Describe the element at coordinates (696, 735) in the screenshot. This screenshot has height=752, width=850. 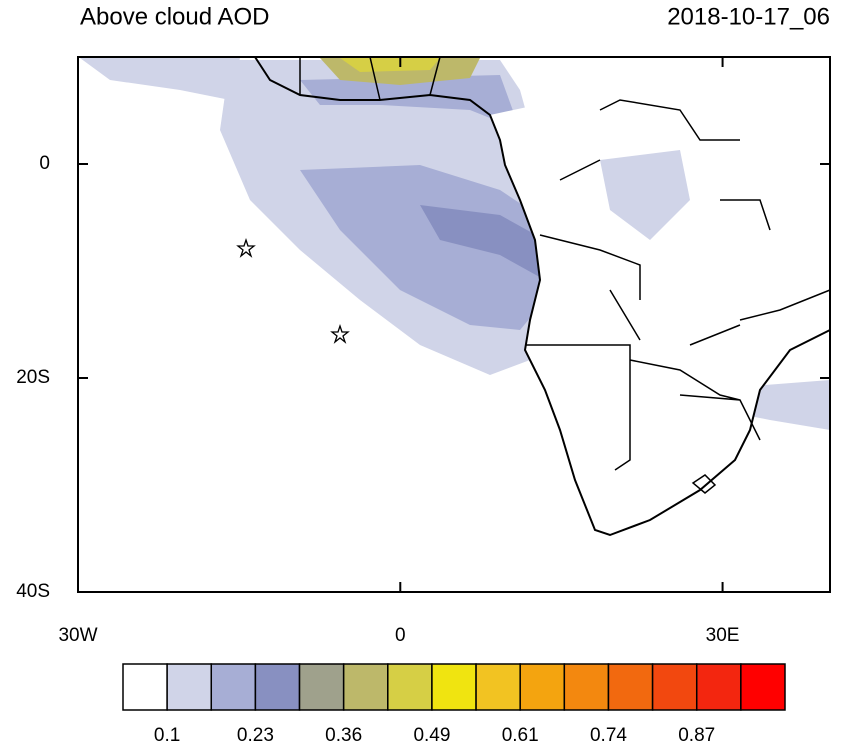
I see `colorbar-label: 0.87` at that location.